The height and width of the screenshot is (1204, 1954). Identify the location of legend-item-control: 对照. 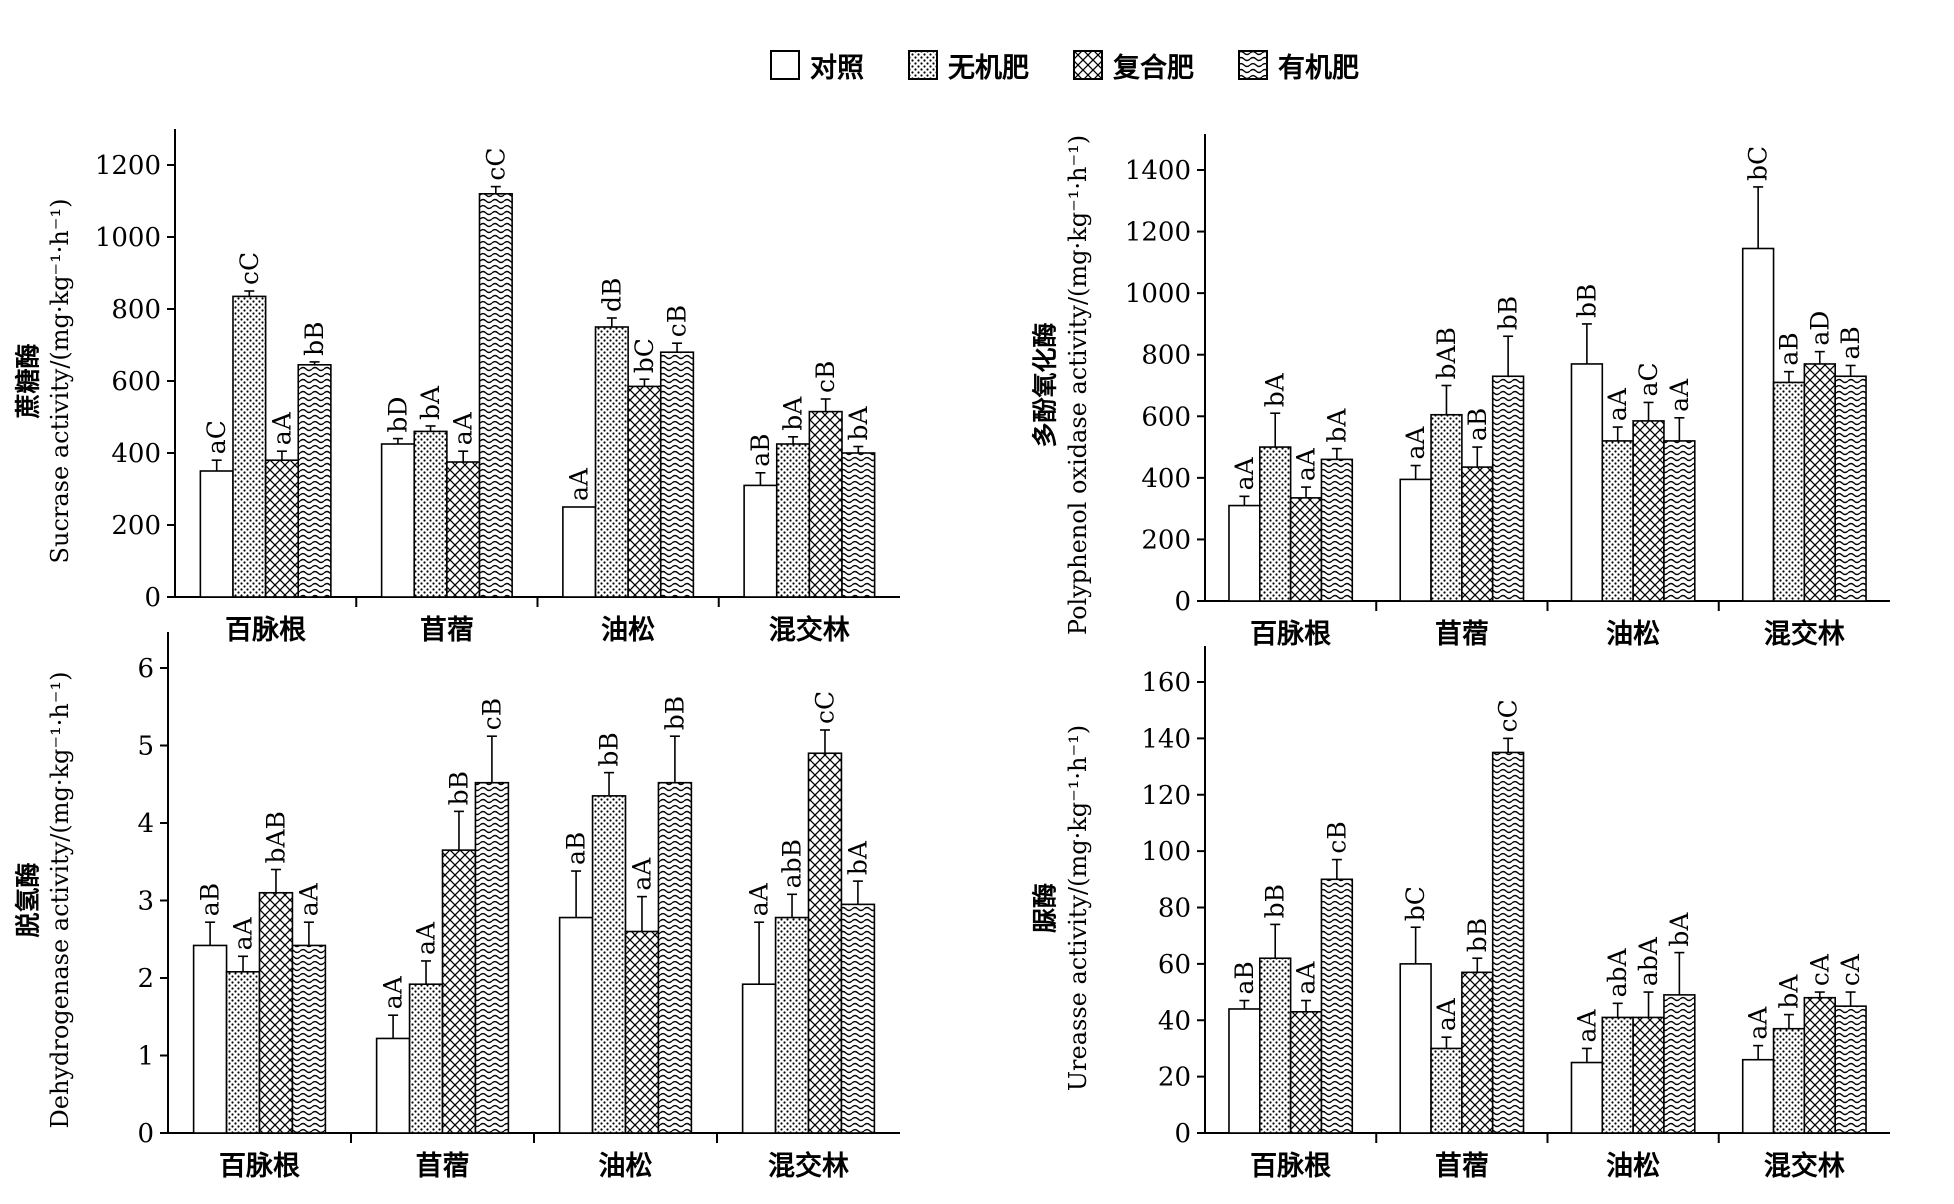
(830, 65).